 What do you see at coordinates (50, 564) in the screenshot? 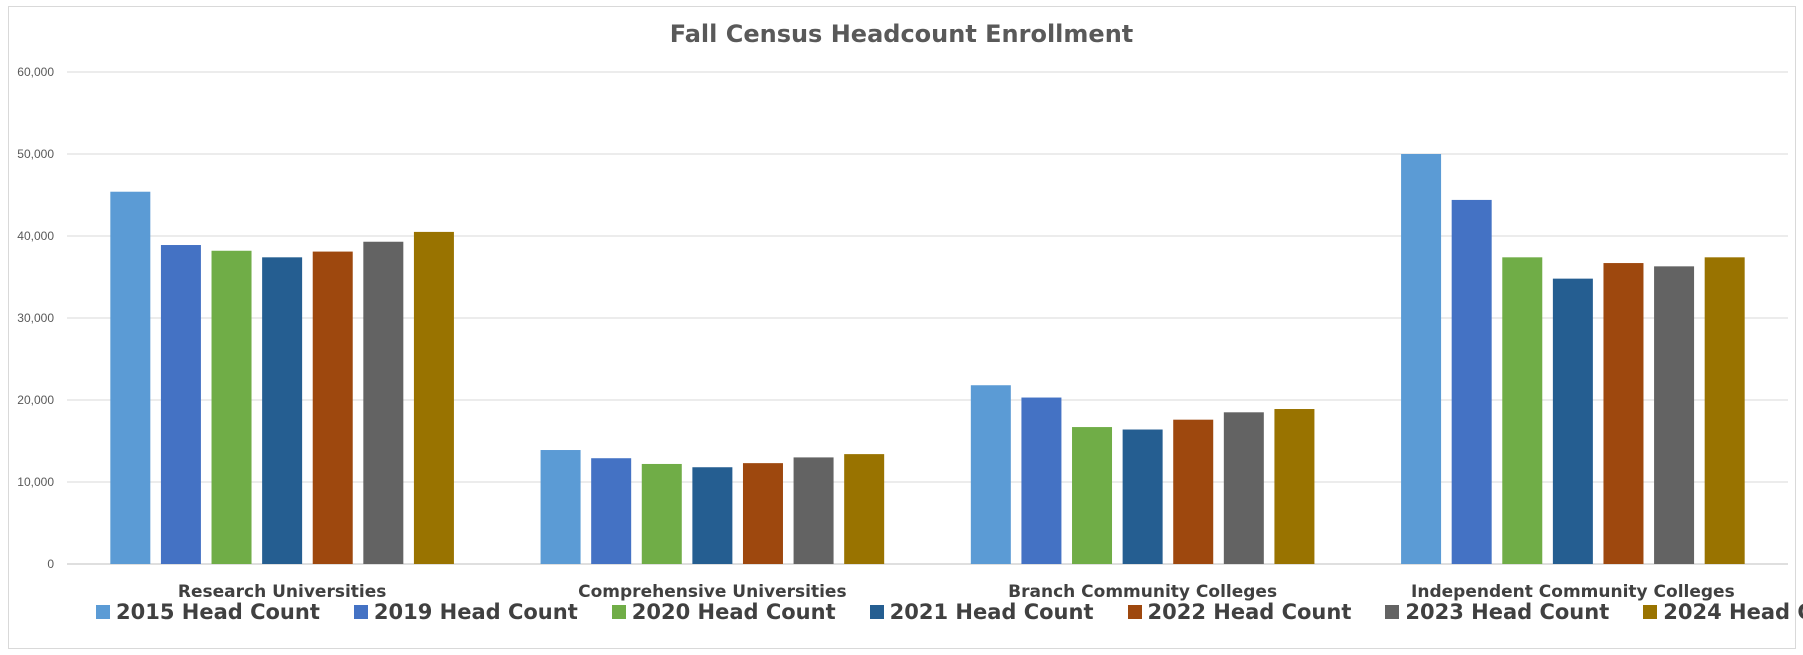
I see `y-tick-label: 0` at bounding box center [50, 564].